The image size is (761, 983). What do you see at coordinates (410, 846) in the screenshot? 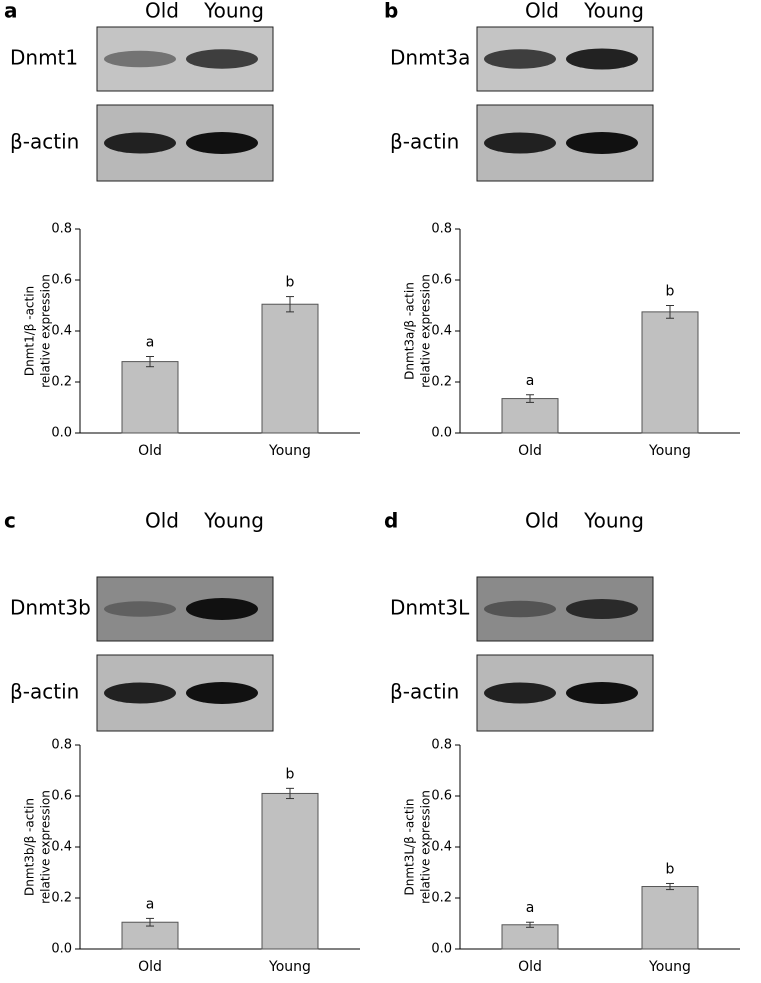
I see `y-axis-label: Dnmt3L/β -actin` at bounding box center [410, 846].